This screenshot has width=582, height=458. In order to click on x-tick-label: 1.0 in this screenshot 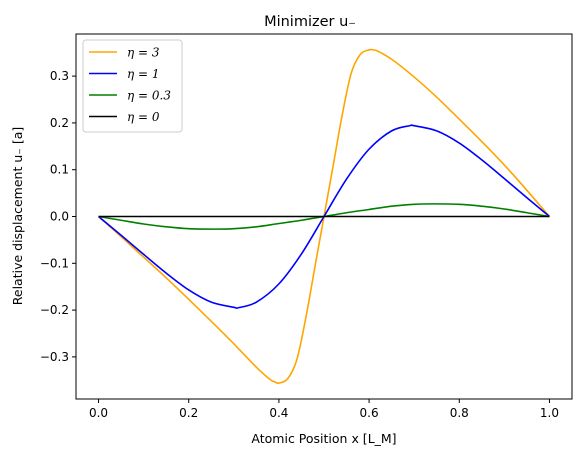, I will do `click(549, 413)`.